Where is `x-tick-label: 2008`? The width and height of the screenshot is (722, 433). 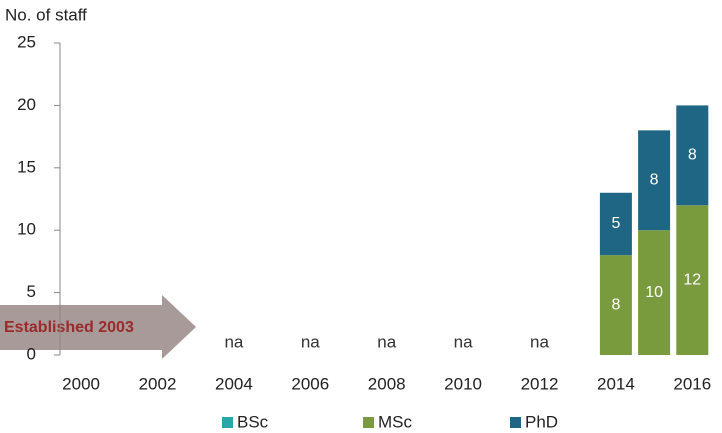
x-tick-label: 2008 is located at coordinates (387, 383).